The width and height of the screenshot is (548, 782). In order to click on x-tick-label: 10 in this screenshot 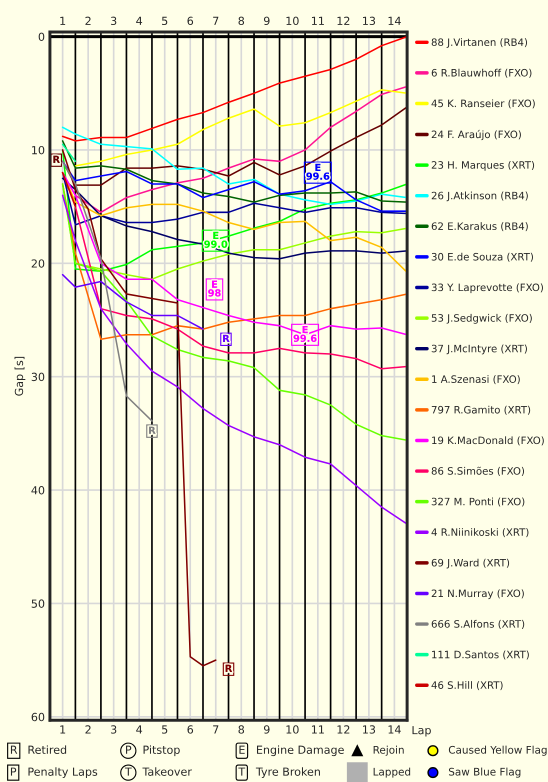, I will do `click(292, 729)`.